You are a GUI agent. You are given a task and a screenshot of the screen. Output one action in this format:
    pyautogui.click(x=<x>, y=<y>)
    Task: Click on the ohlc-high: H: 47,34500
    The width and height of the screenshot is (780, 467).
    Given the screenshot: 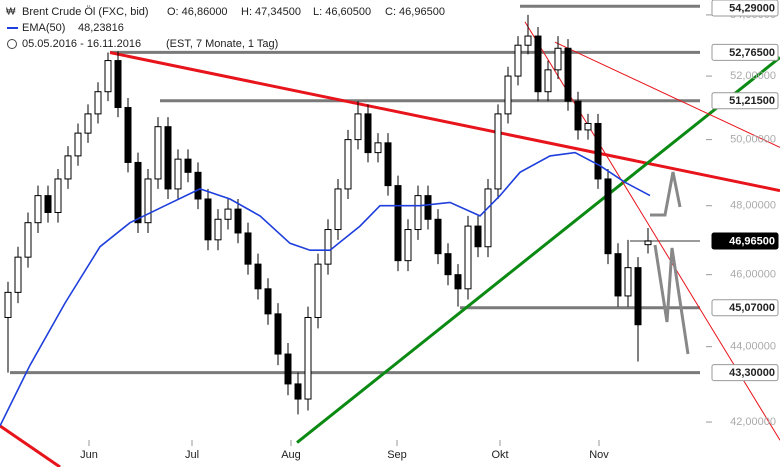 What is the action you would take?
    pyautogui.click(x=271, y=12)
    